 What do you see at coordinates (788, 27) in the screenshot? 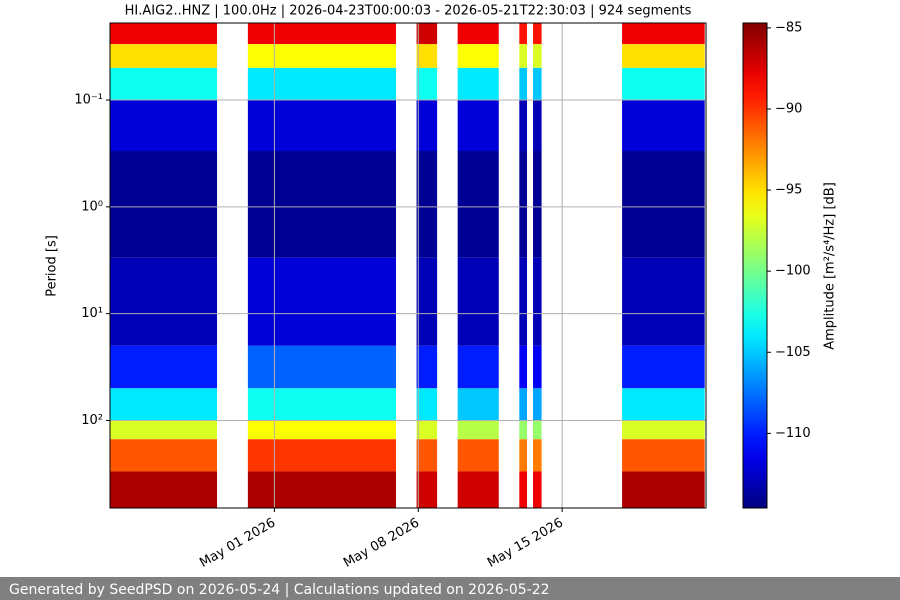
I see `colorbar-tick-label: −85` at bounding box center [788, 27].